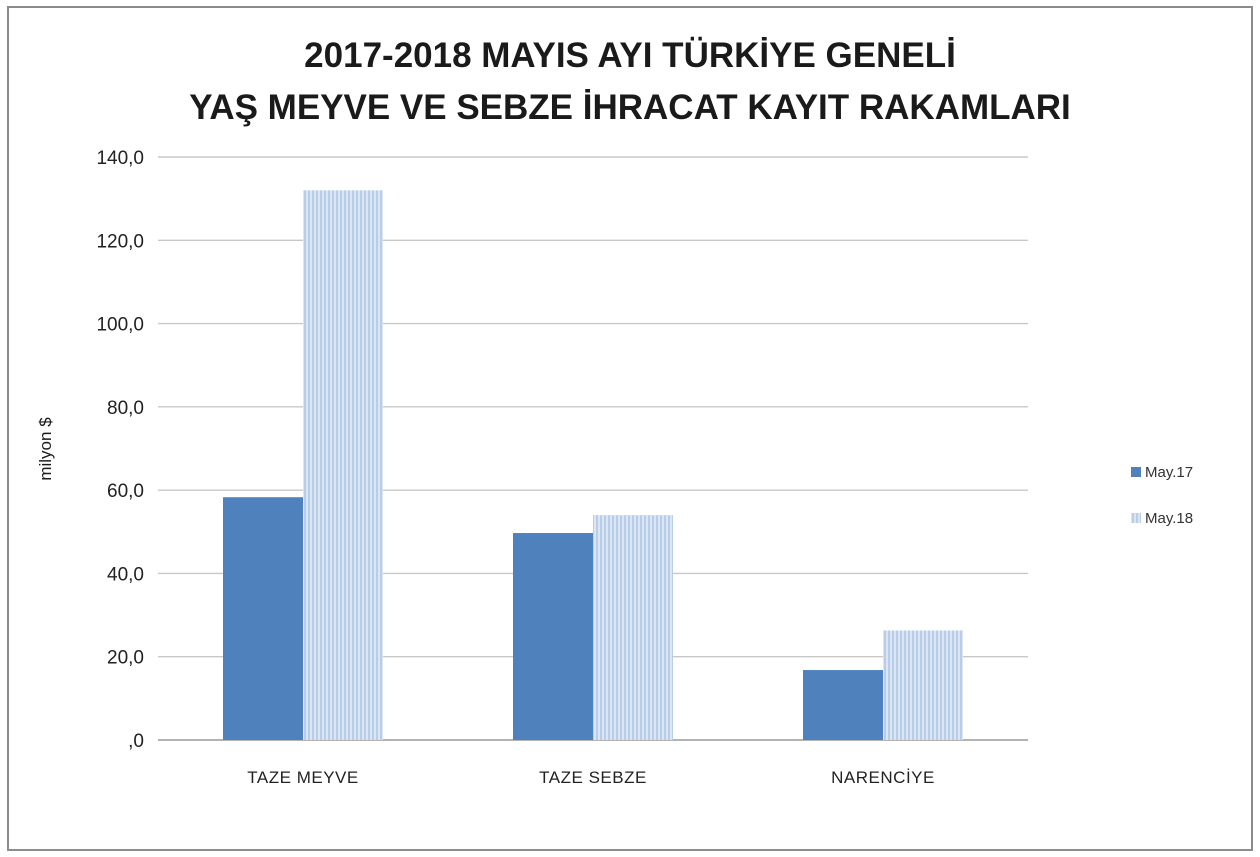 Image resolution: width=1260 pixels, height=857 pixels. Describe the element at coordinates (136, 741) in the screenshot. I see `y-tick-label: ,0` at that location.